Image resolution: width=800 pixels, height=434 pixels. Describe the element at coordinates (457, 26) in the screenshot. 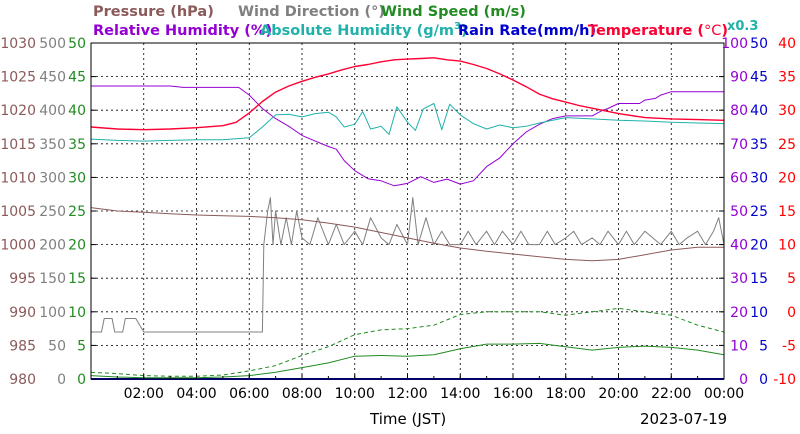

I see `legend-absolute-humidity-sup: 3` at that location.